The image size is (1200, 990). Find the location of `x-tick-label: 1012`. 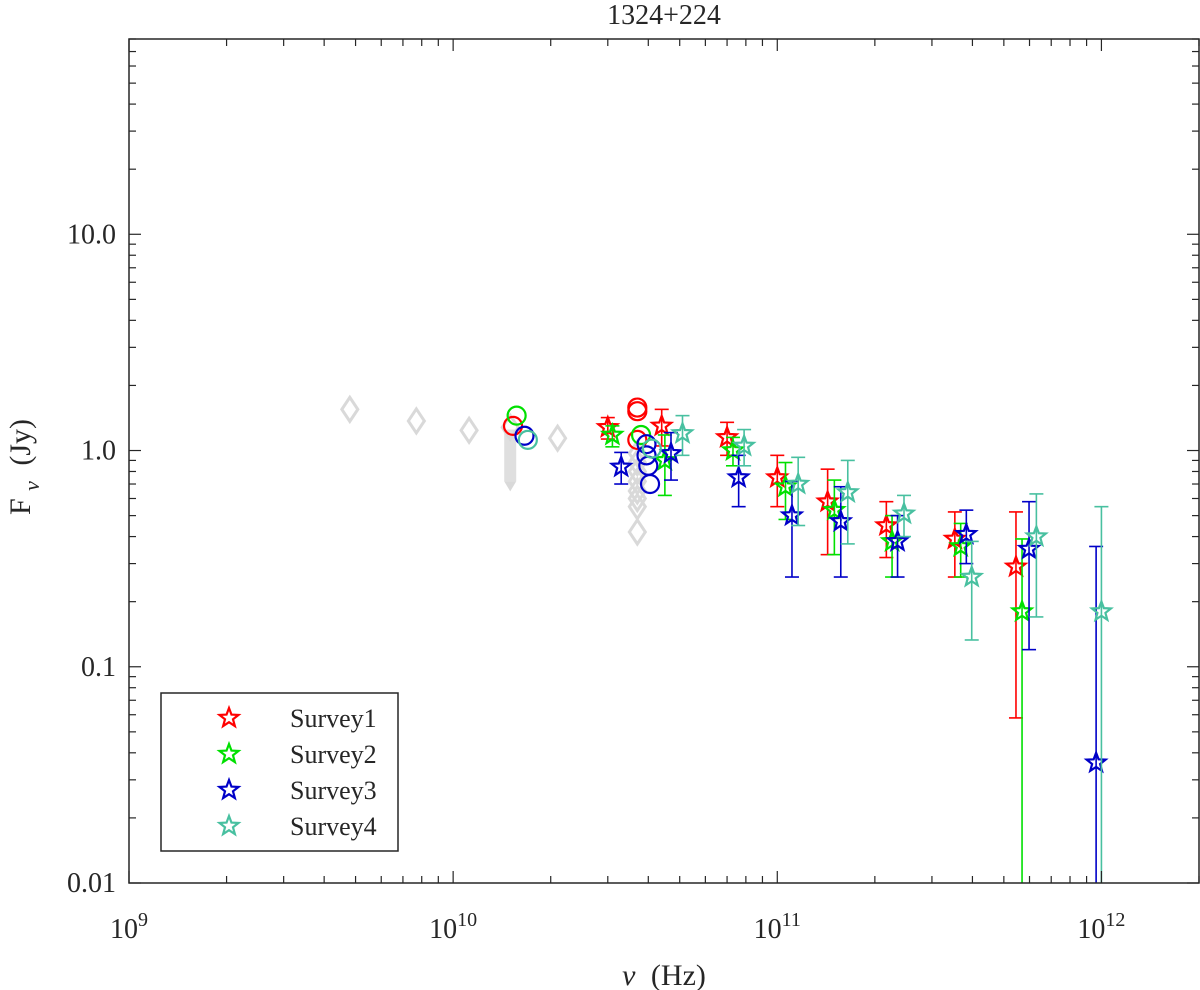

x-tick-label: 1012 is located at coordinates (1101, 927).